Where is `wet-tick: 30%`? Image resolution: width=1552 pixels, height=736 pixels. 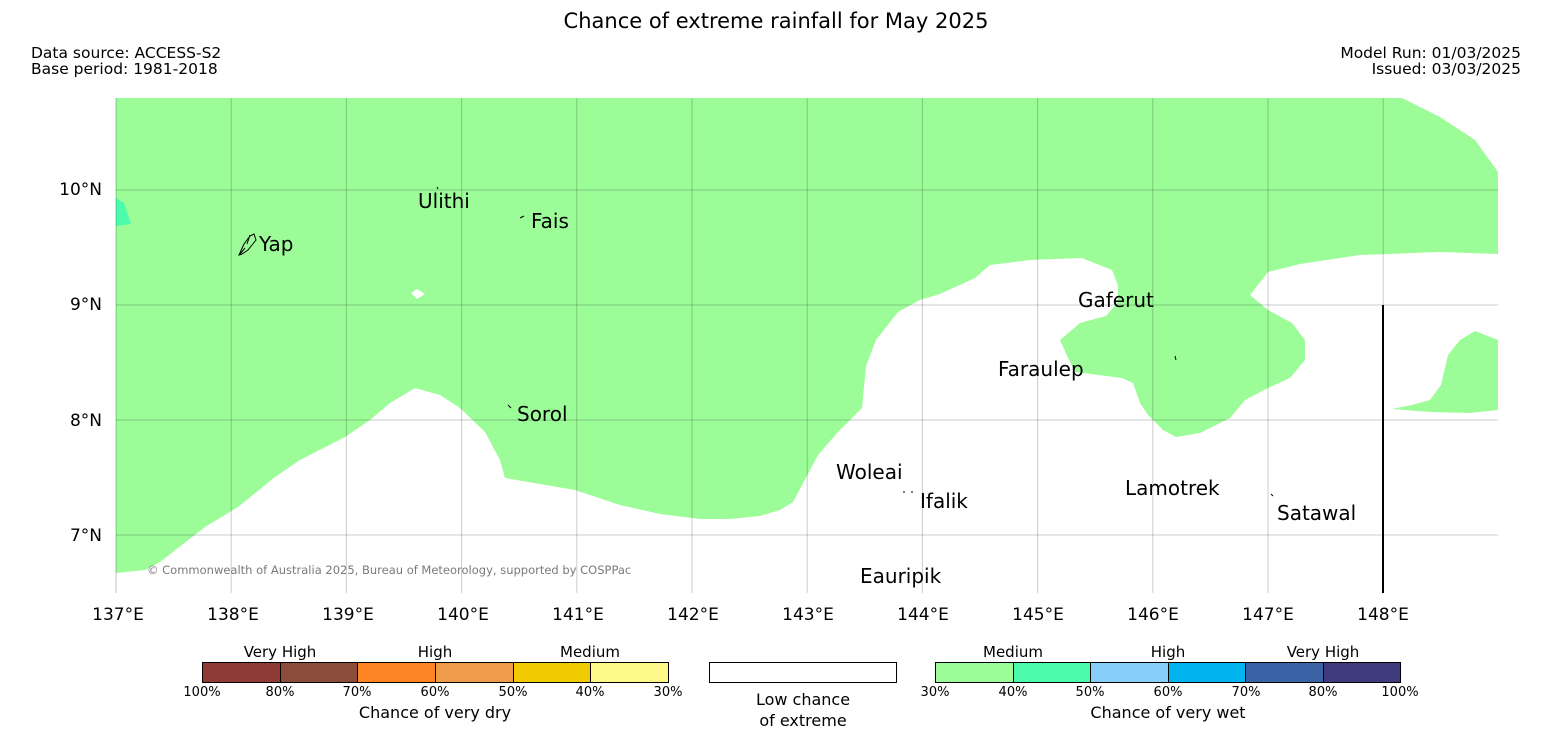
wet-tick: 30% is located at coordinates (935, 692).